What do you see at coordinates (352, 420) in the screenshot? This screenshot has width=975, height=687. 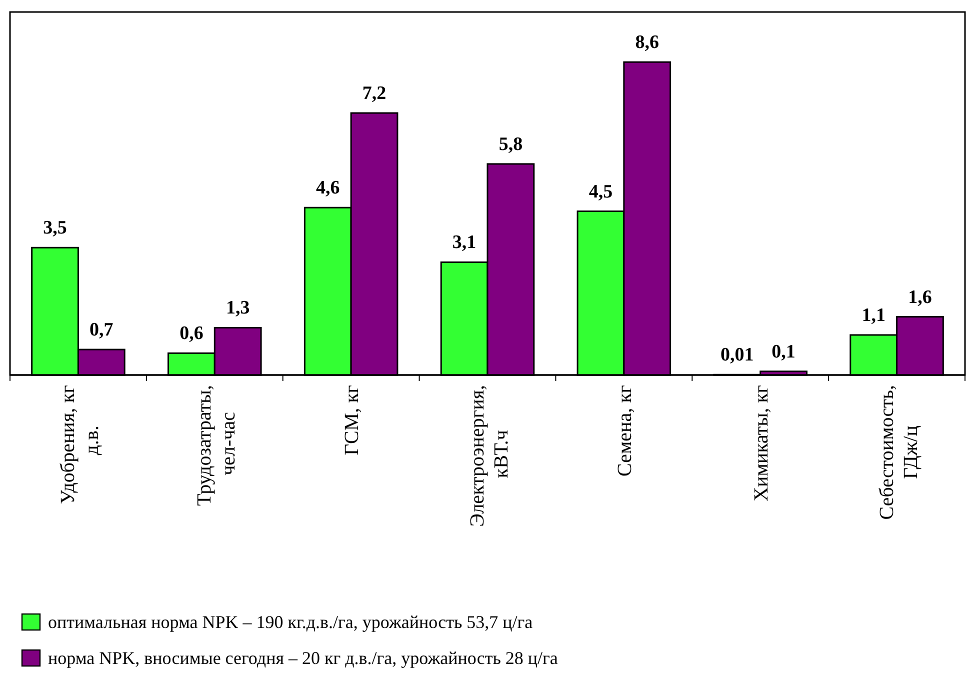 I see `x-tick-label: ГСМ, кг` at bounding box center [352, 420].